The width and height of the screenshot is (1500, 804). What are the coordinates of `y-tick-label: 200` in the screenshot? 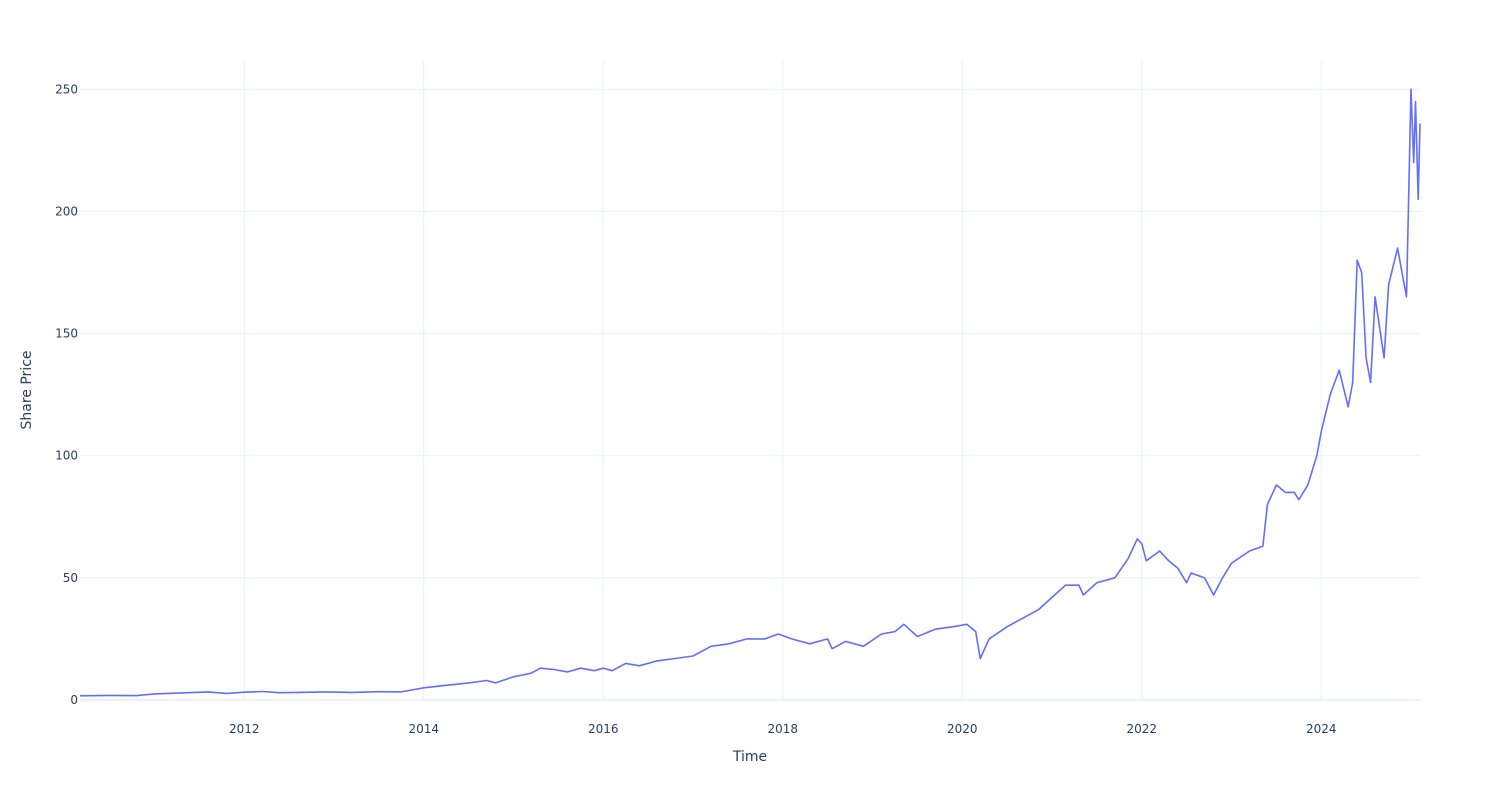 It's located at (66, 211).